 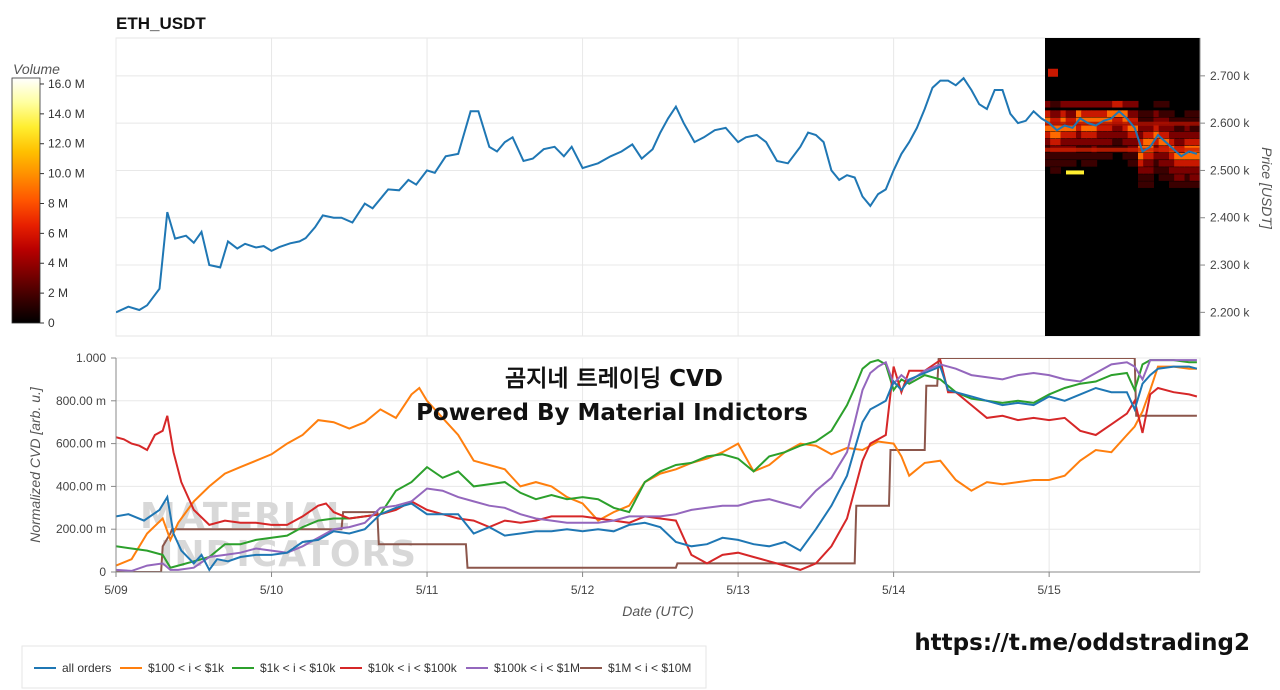 What do you see at coordinates (612, 413) in the screenshot?
I see `overlay-subtitle: Powered By Material Indictors` at bounding box center [612, 413].